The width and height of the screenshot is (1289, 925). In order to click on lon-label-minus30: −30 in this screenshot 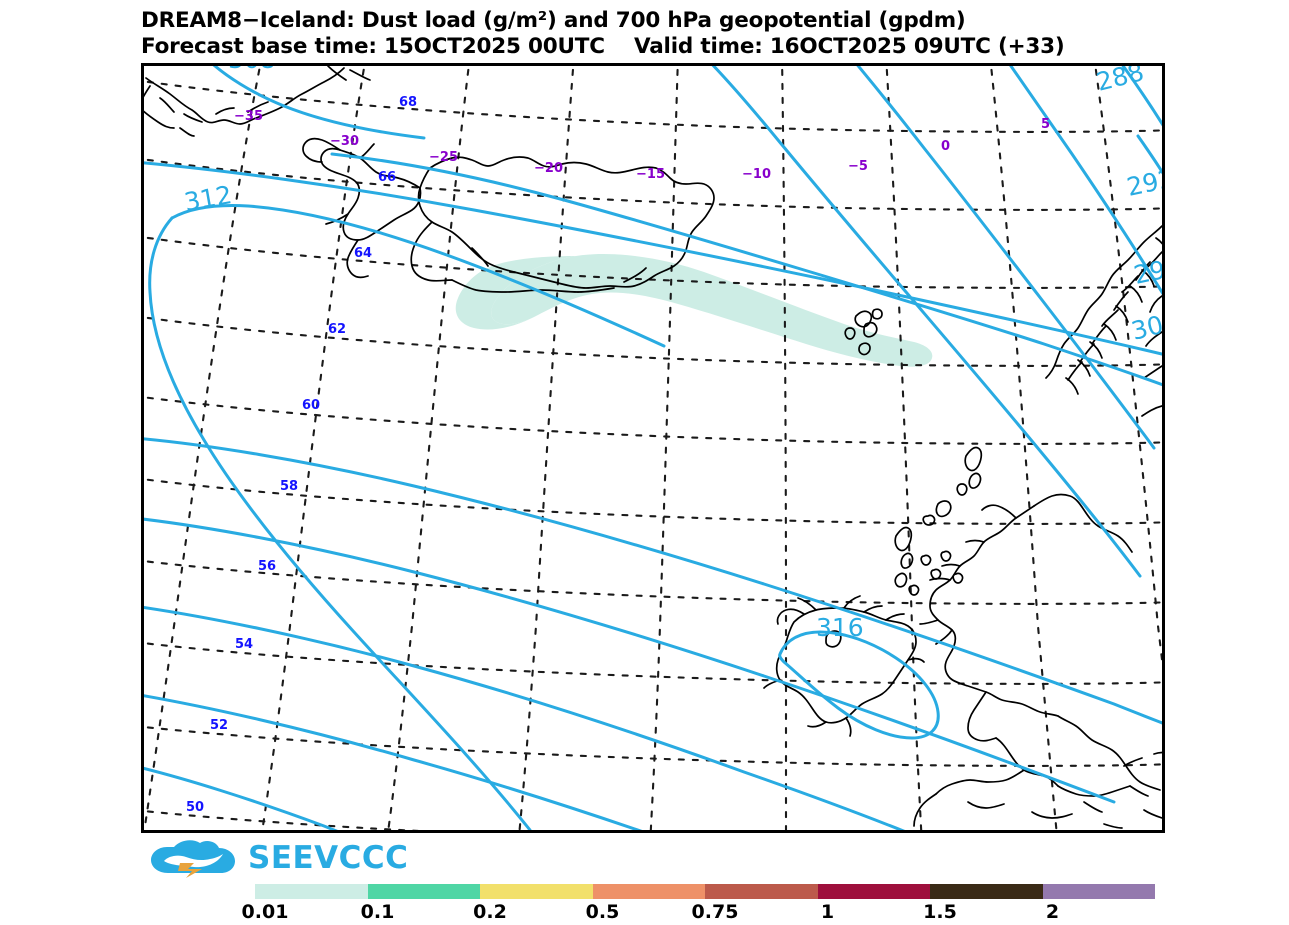, I will do `click(344, 141)`.